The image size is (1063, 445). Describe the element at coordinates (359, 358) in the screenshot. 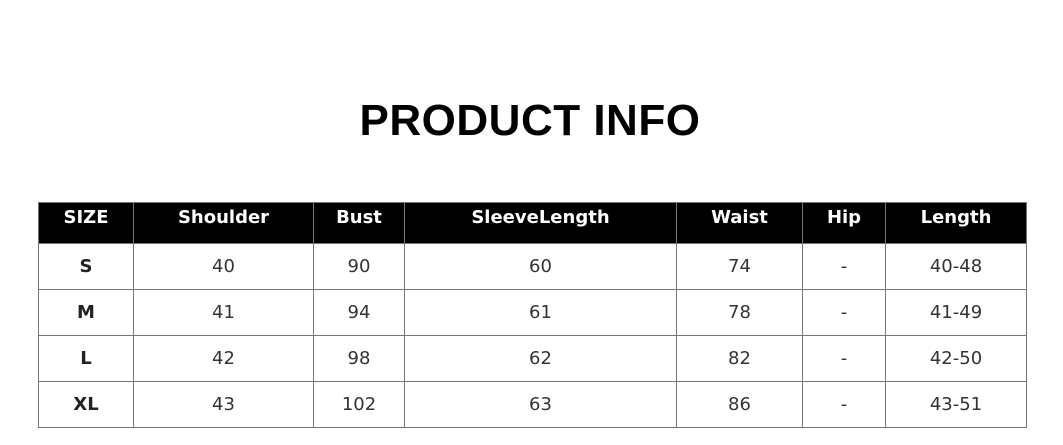

I see `table-cell: 98` at that location.